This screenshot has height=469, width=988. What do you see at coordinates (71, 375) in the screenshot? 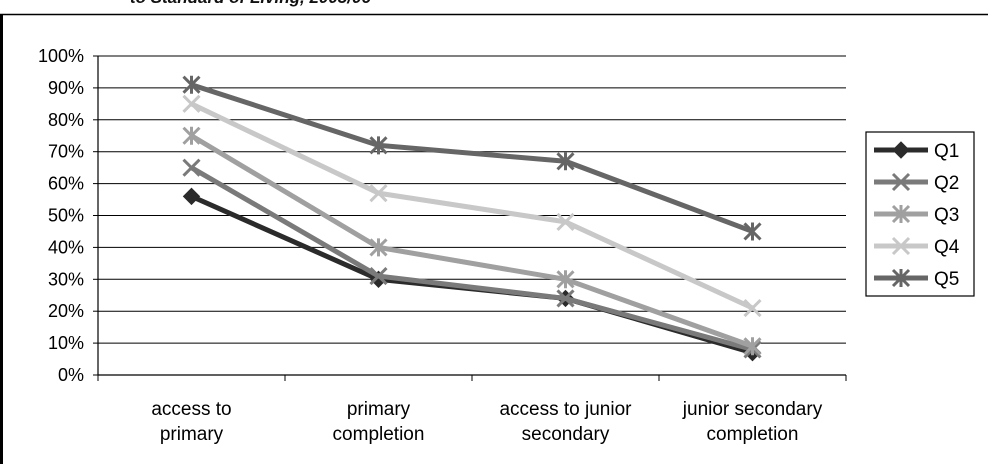
I see `y-tick-label: 0%` at bounding box center [71, 375].